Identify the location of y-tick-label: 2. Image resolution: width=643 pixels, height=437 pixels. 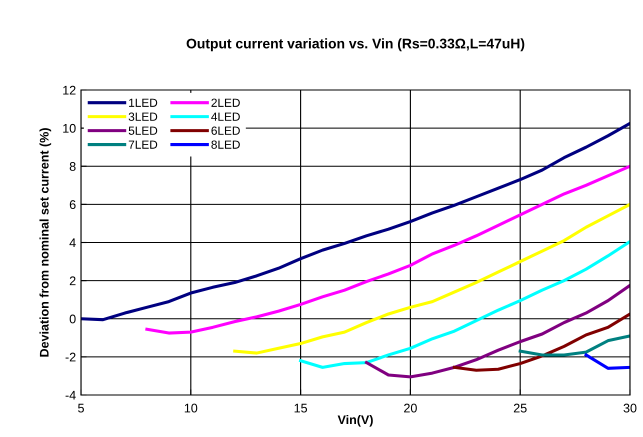
(73, 281).